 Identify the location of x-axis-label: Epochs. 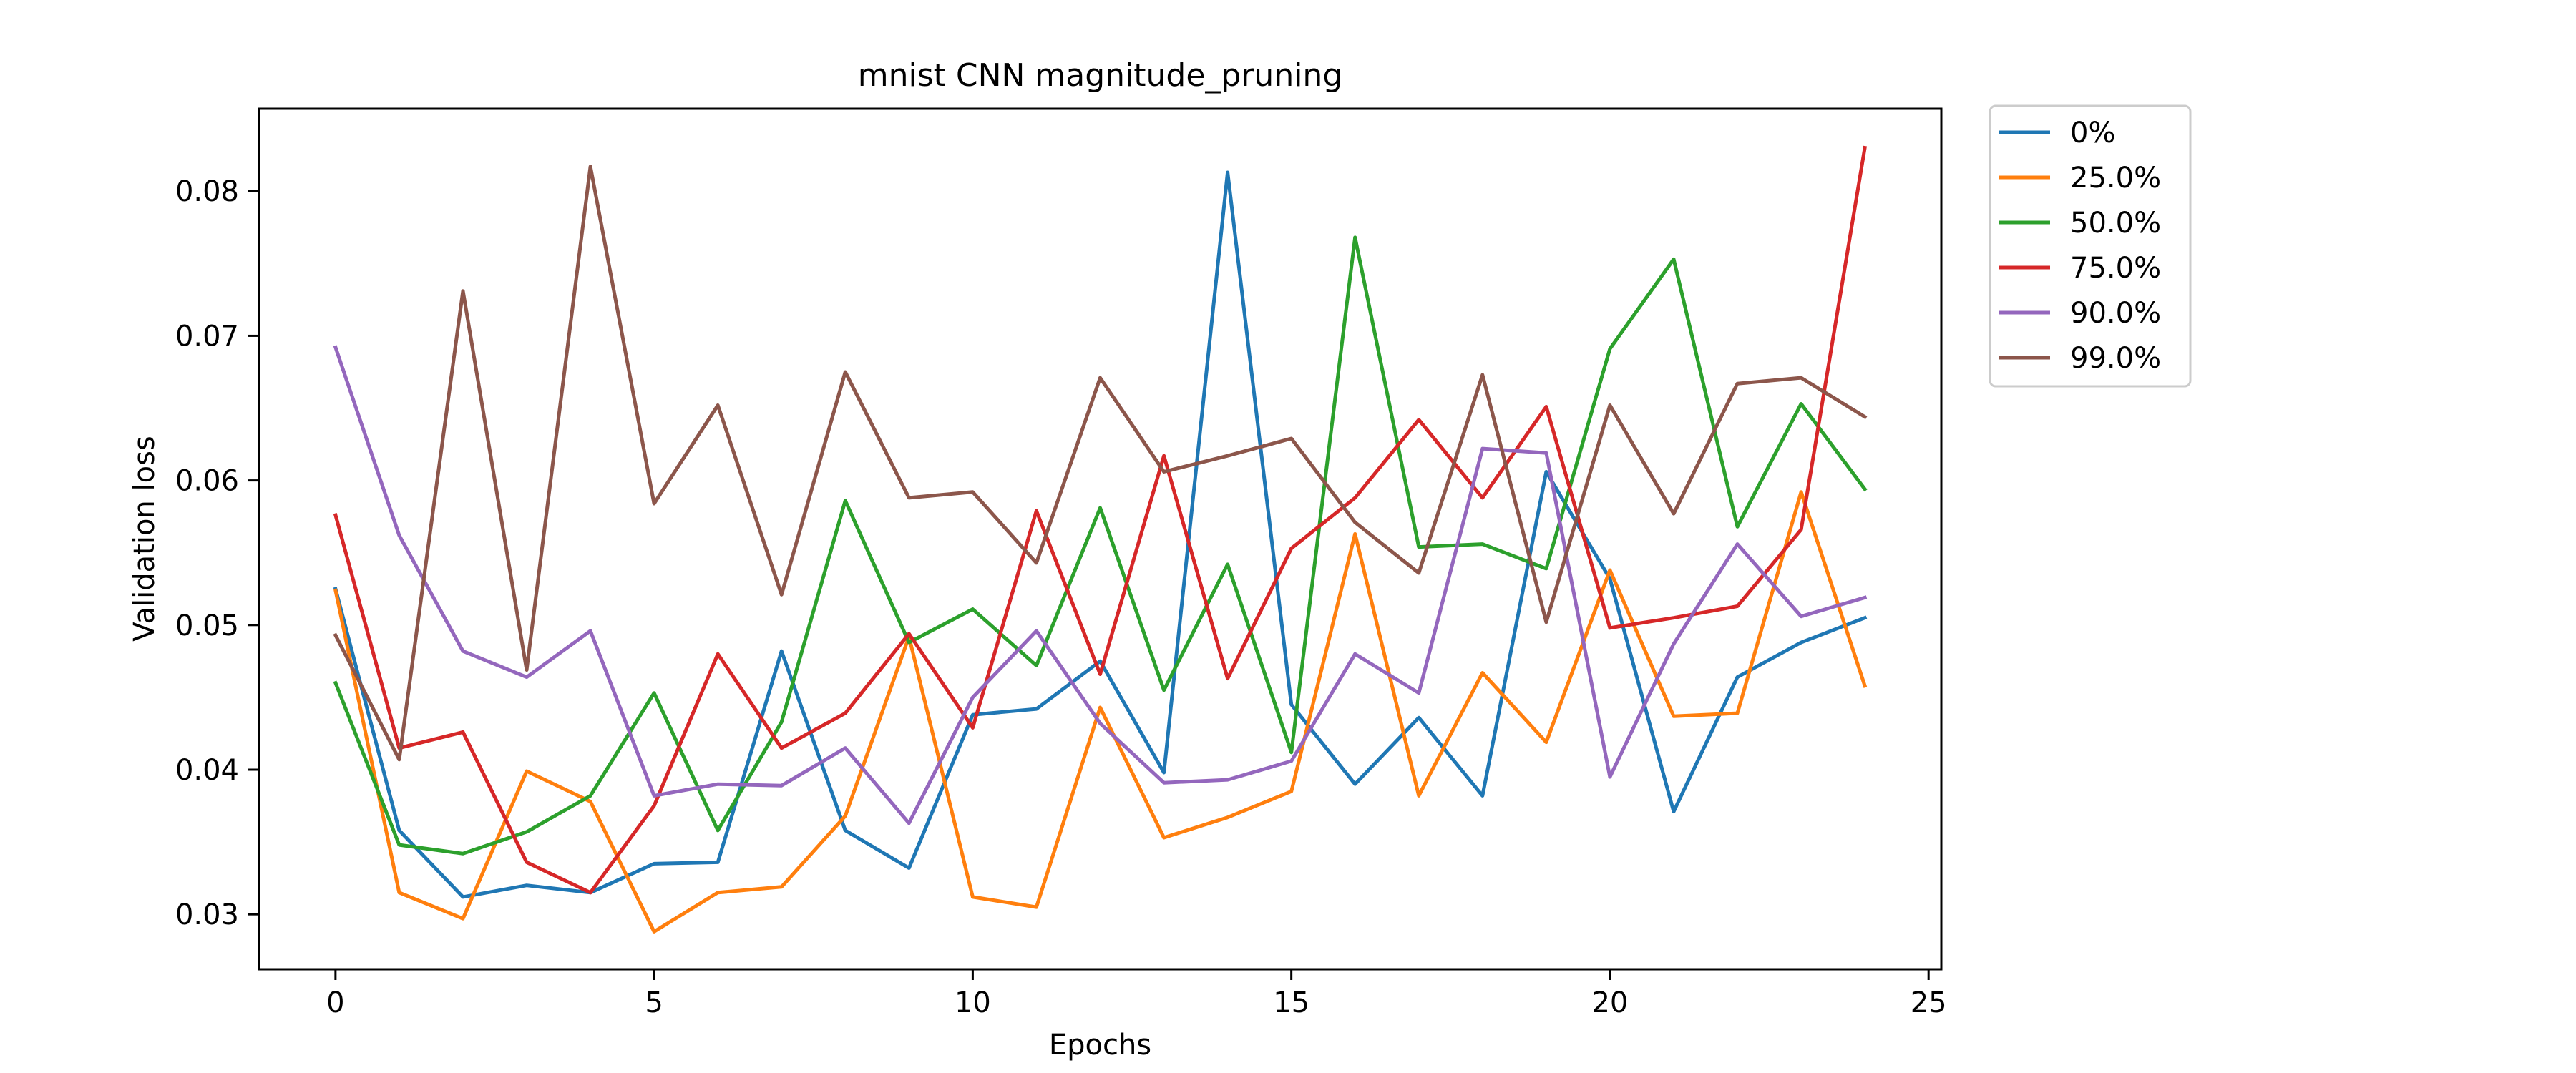
(1100, 1045).